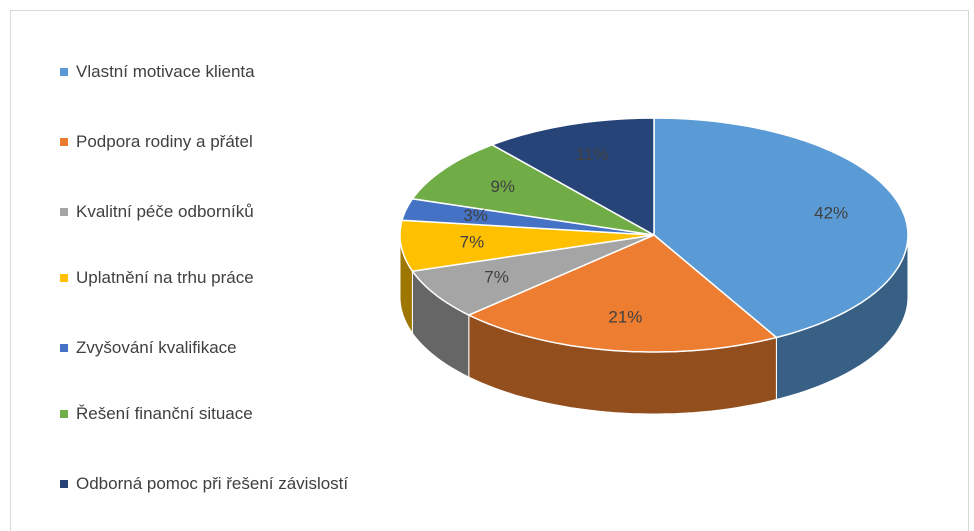  Describe the element at coordinates (625, 317) in the screenshot. I see `data-label: 21%` at that location.